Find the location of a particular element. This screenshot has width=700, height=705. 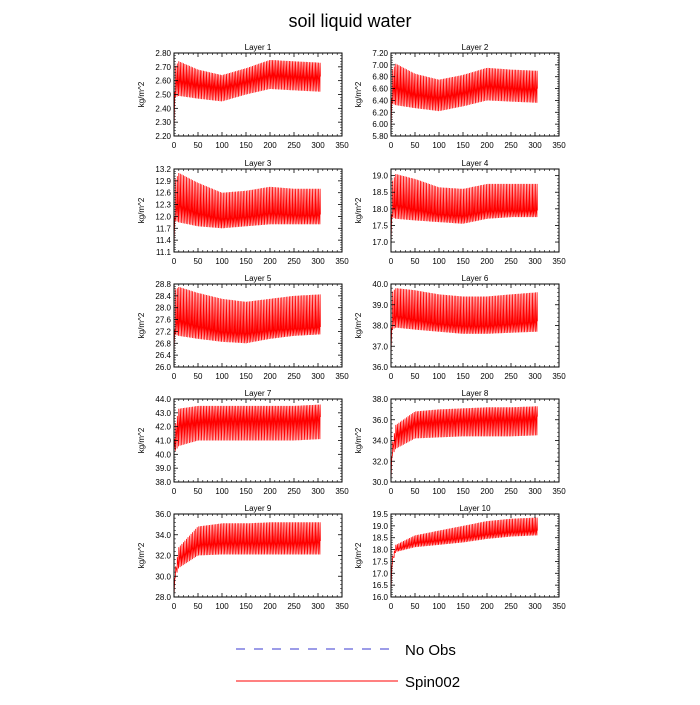

y-tick-label: 18.0 is located at coordinates (380, 550).